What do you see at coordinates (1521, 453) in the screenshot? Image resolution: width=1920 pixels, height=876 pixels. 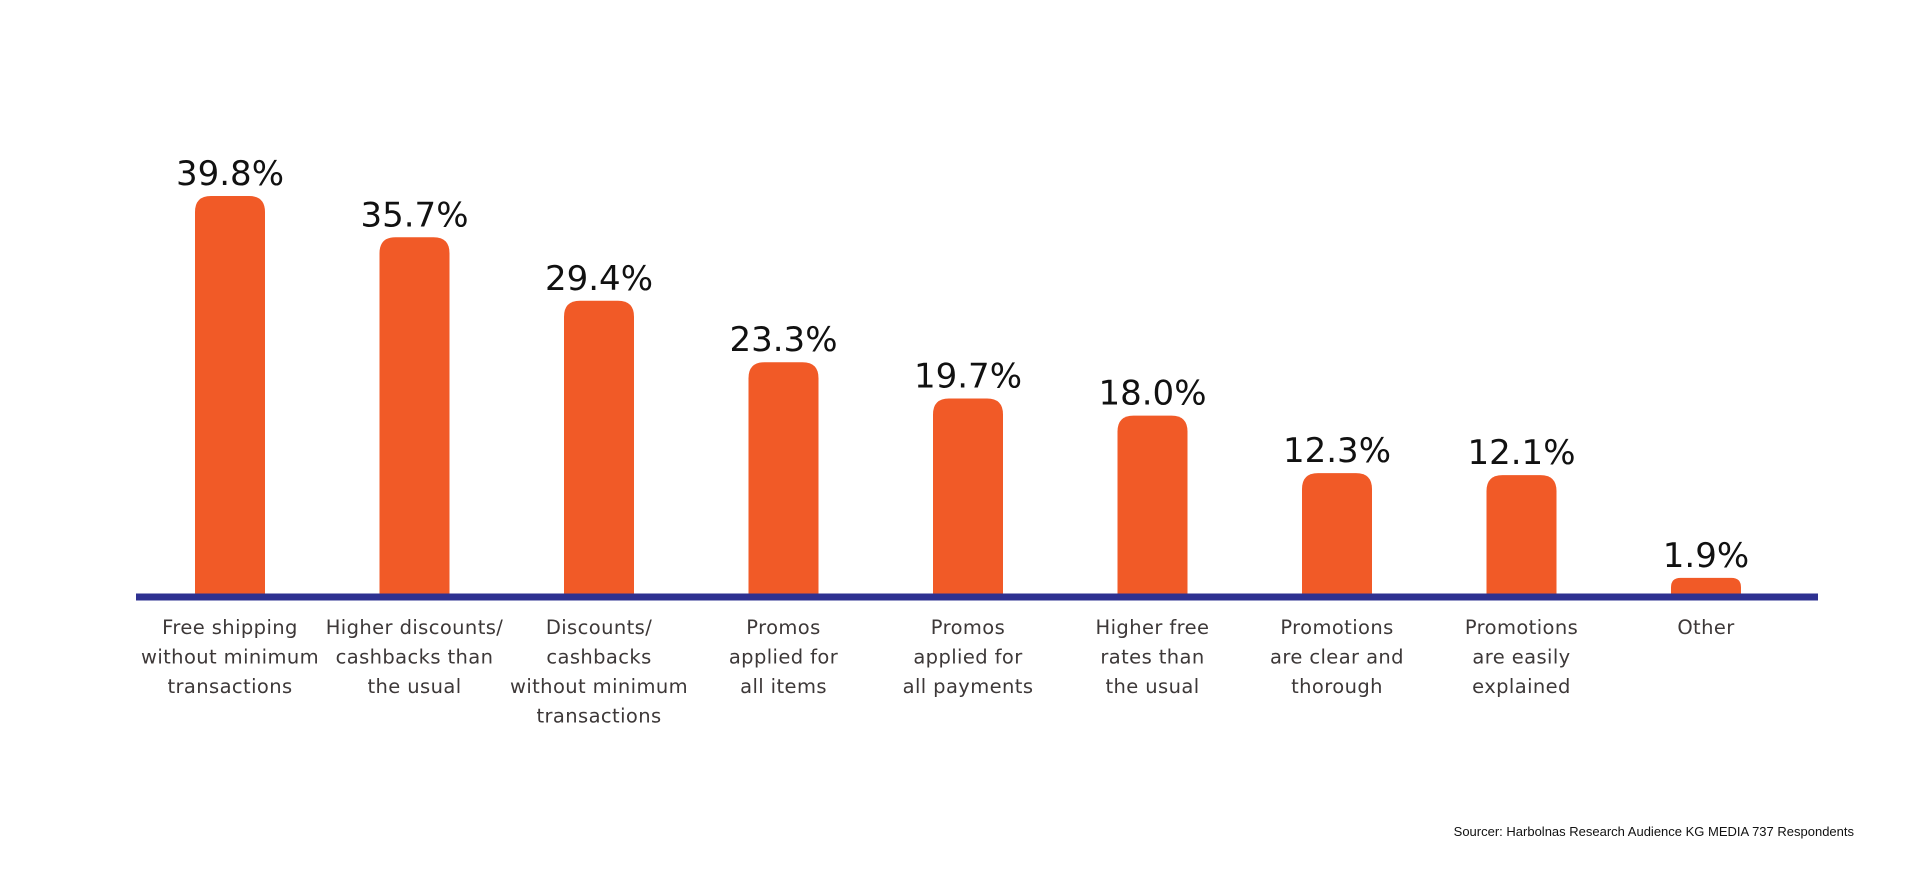 I see `value-label: 12.1%` at bounding box center [1521, 453].